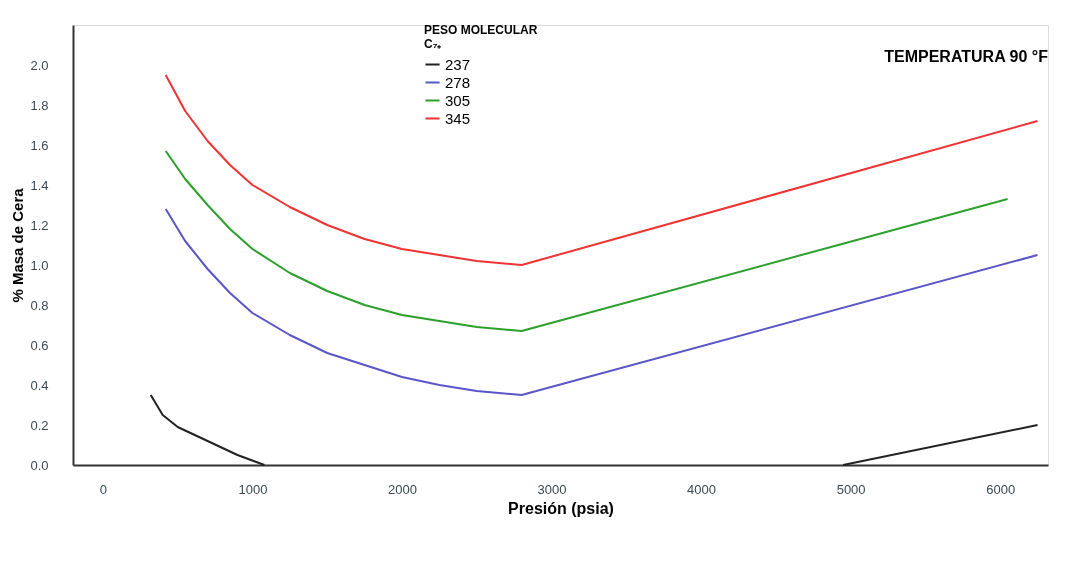 This screenshot has width=1090, height=565. I want to click on x-tick-label: 1000, so click(253, 489).